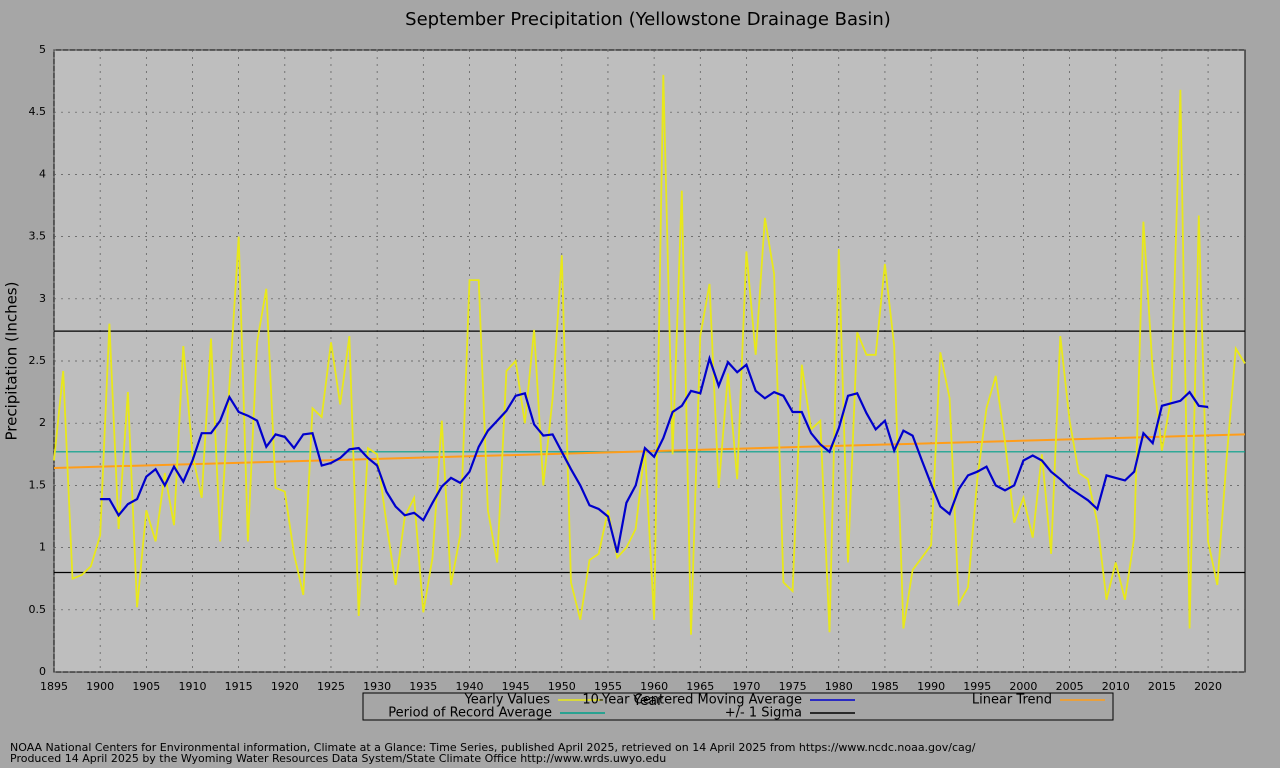  I want to click on x-tick-label: 1940, so click(469, 686).